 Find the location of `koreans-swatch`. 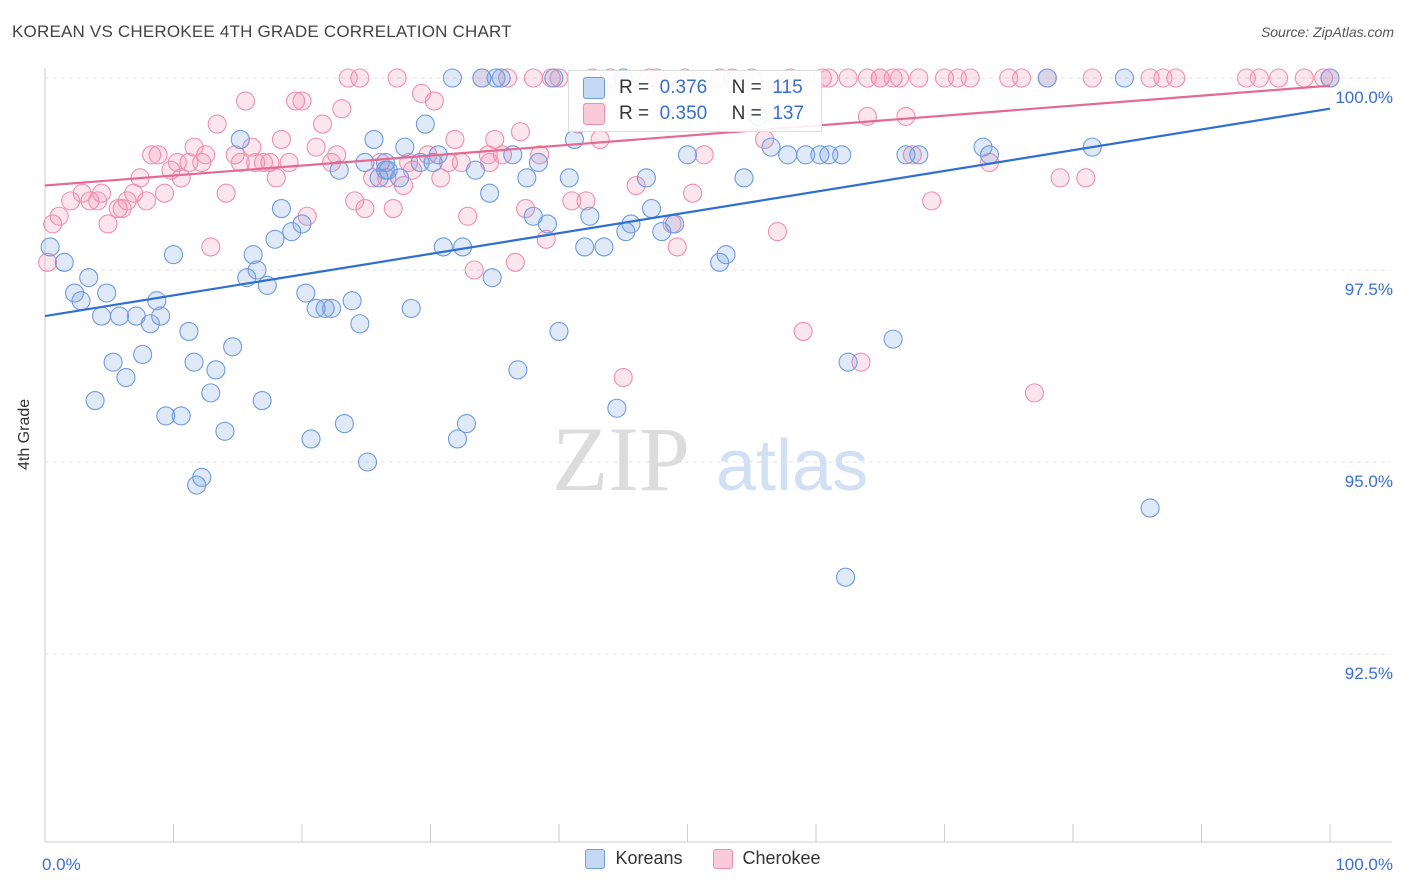

koreans-swatch is located at coordinates (595, 858).